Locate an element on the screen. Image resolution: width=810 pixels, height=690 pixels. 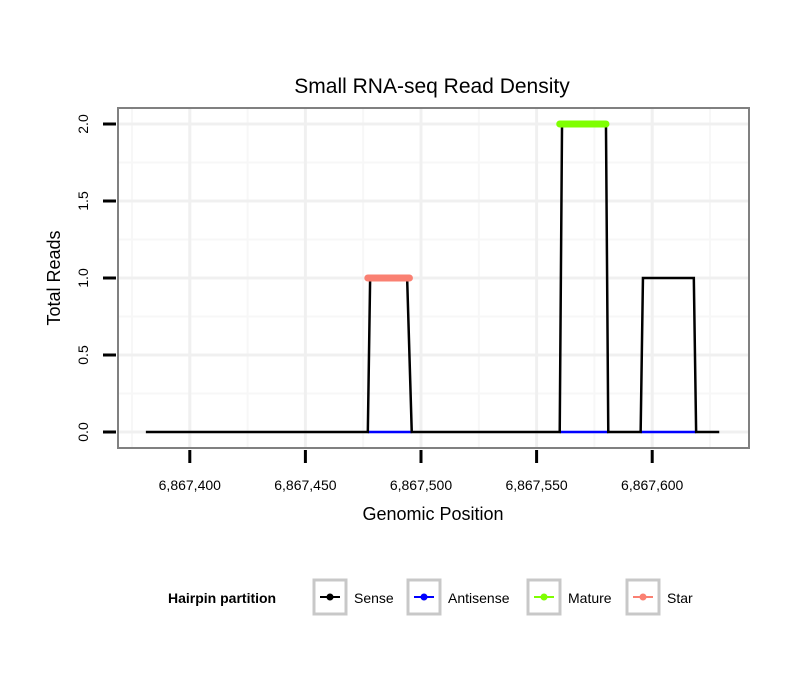
legend-item-mature: Mature is located at coordinates (569, 597).